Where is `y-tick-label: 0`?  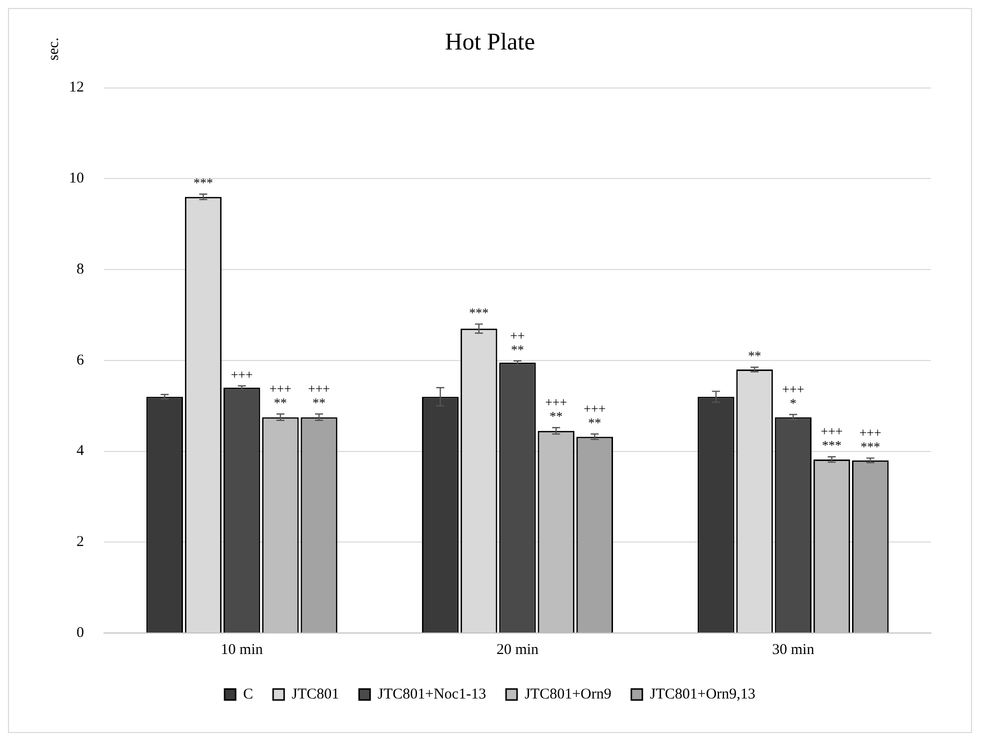 y-tick-label: 0 is located at coordinates (80, 632).